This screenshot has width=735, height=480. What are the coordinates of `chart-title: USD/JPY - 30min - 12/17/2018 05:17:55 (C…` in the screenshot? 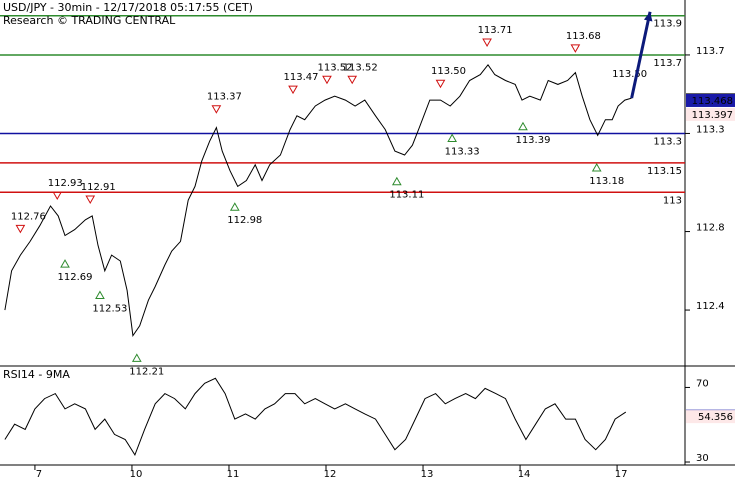 It's located at (128, 7).